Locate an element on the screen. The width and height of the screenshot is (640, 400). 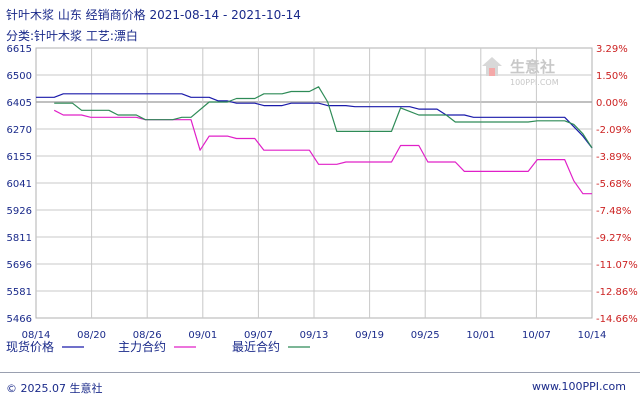
y2-tick-label: -2.09% is located at coordinates (613, 130).